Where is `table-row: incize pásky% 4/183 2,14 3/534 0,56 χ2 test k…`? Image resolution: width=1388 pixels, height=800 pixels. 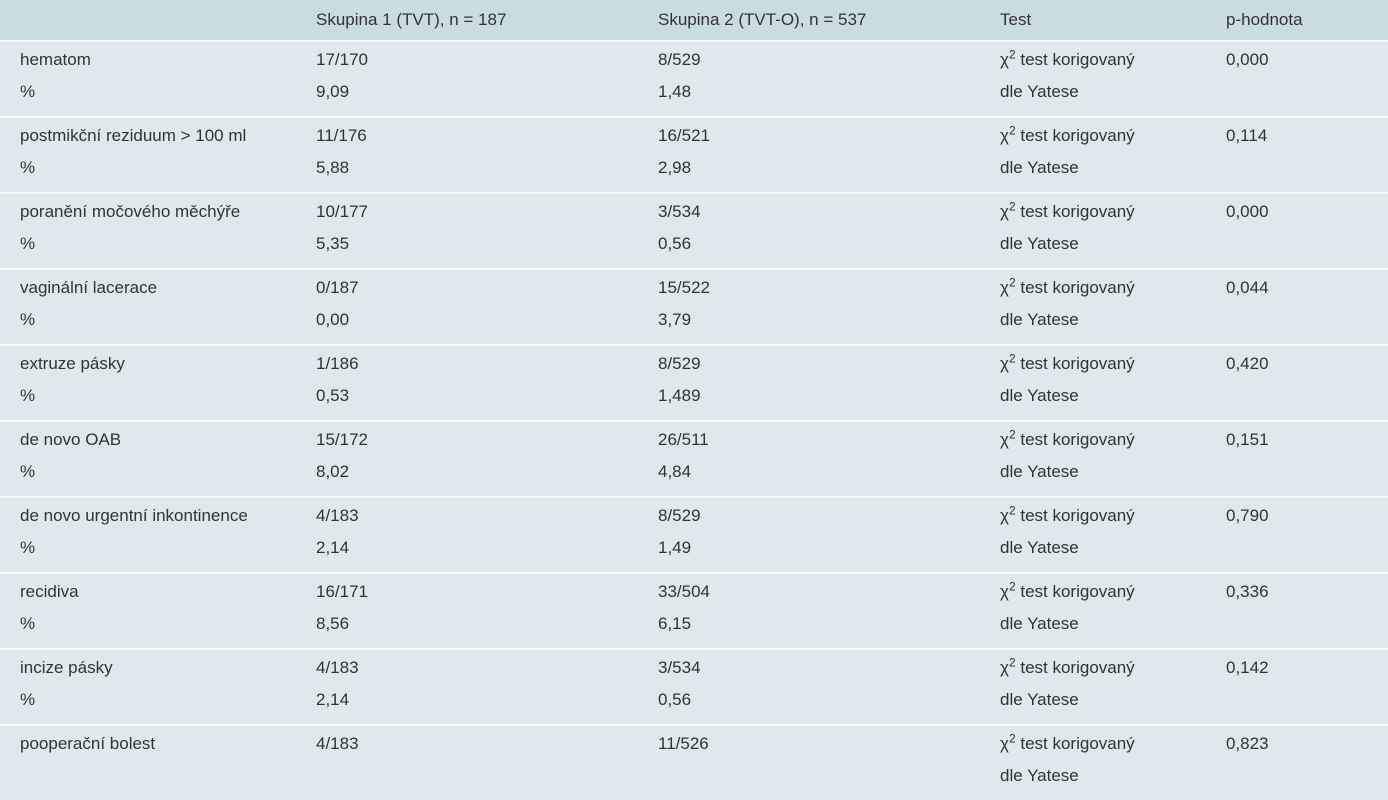 table-row: incize pásky% 4/183 2,14 3/534 0,56 χ2 test k… is located at coordinates (694, 686).